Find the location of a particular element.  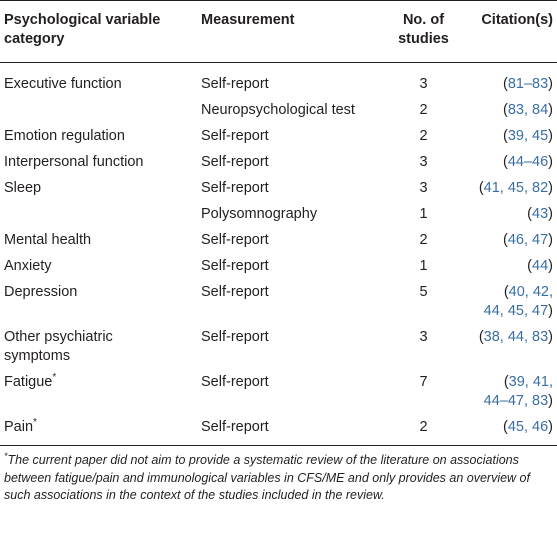

table-row: Executive function Self-report 3 (81–83) is located at coordinates (278, 80).